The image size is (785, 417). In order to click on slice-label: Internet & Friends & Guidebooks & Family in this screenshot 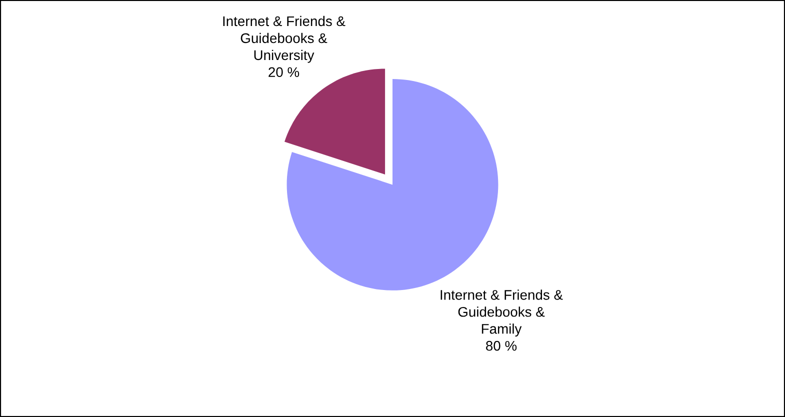, I will do `click(501, 313)`.